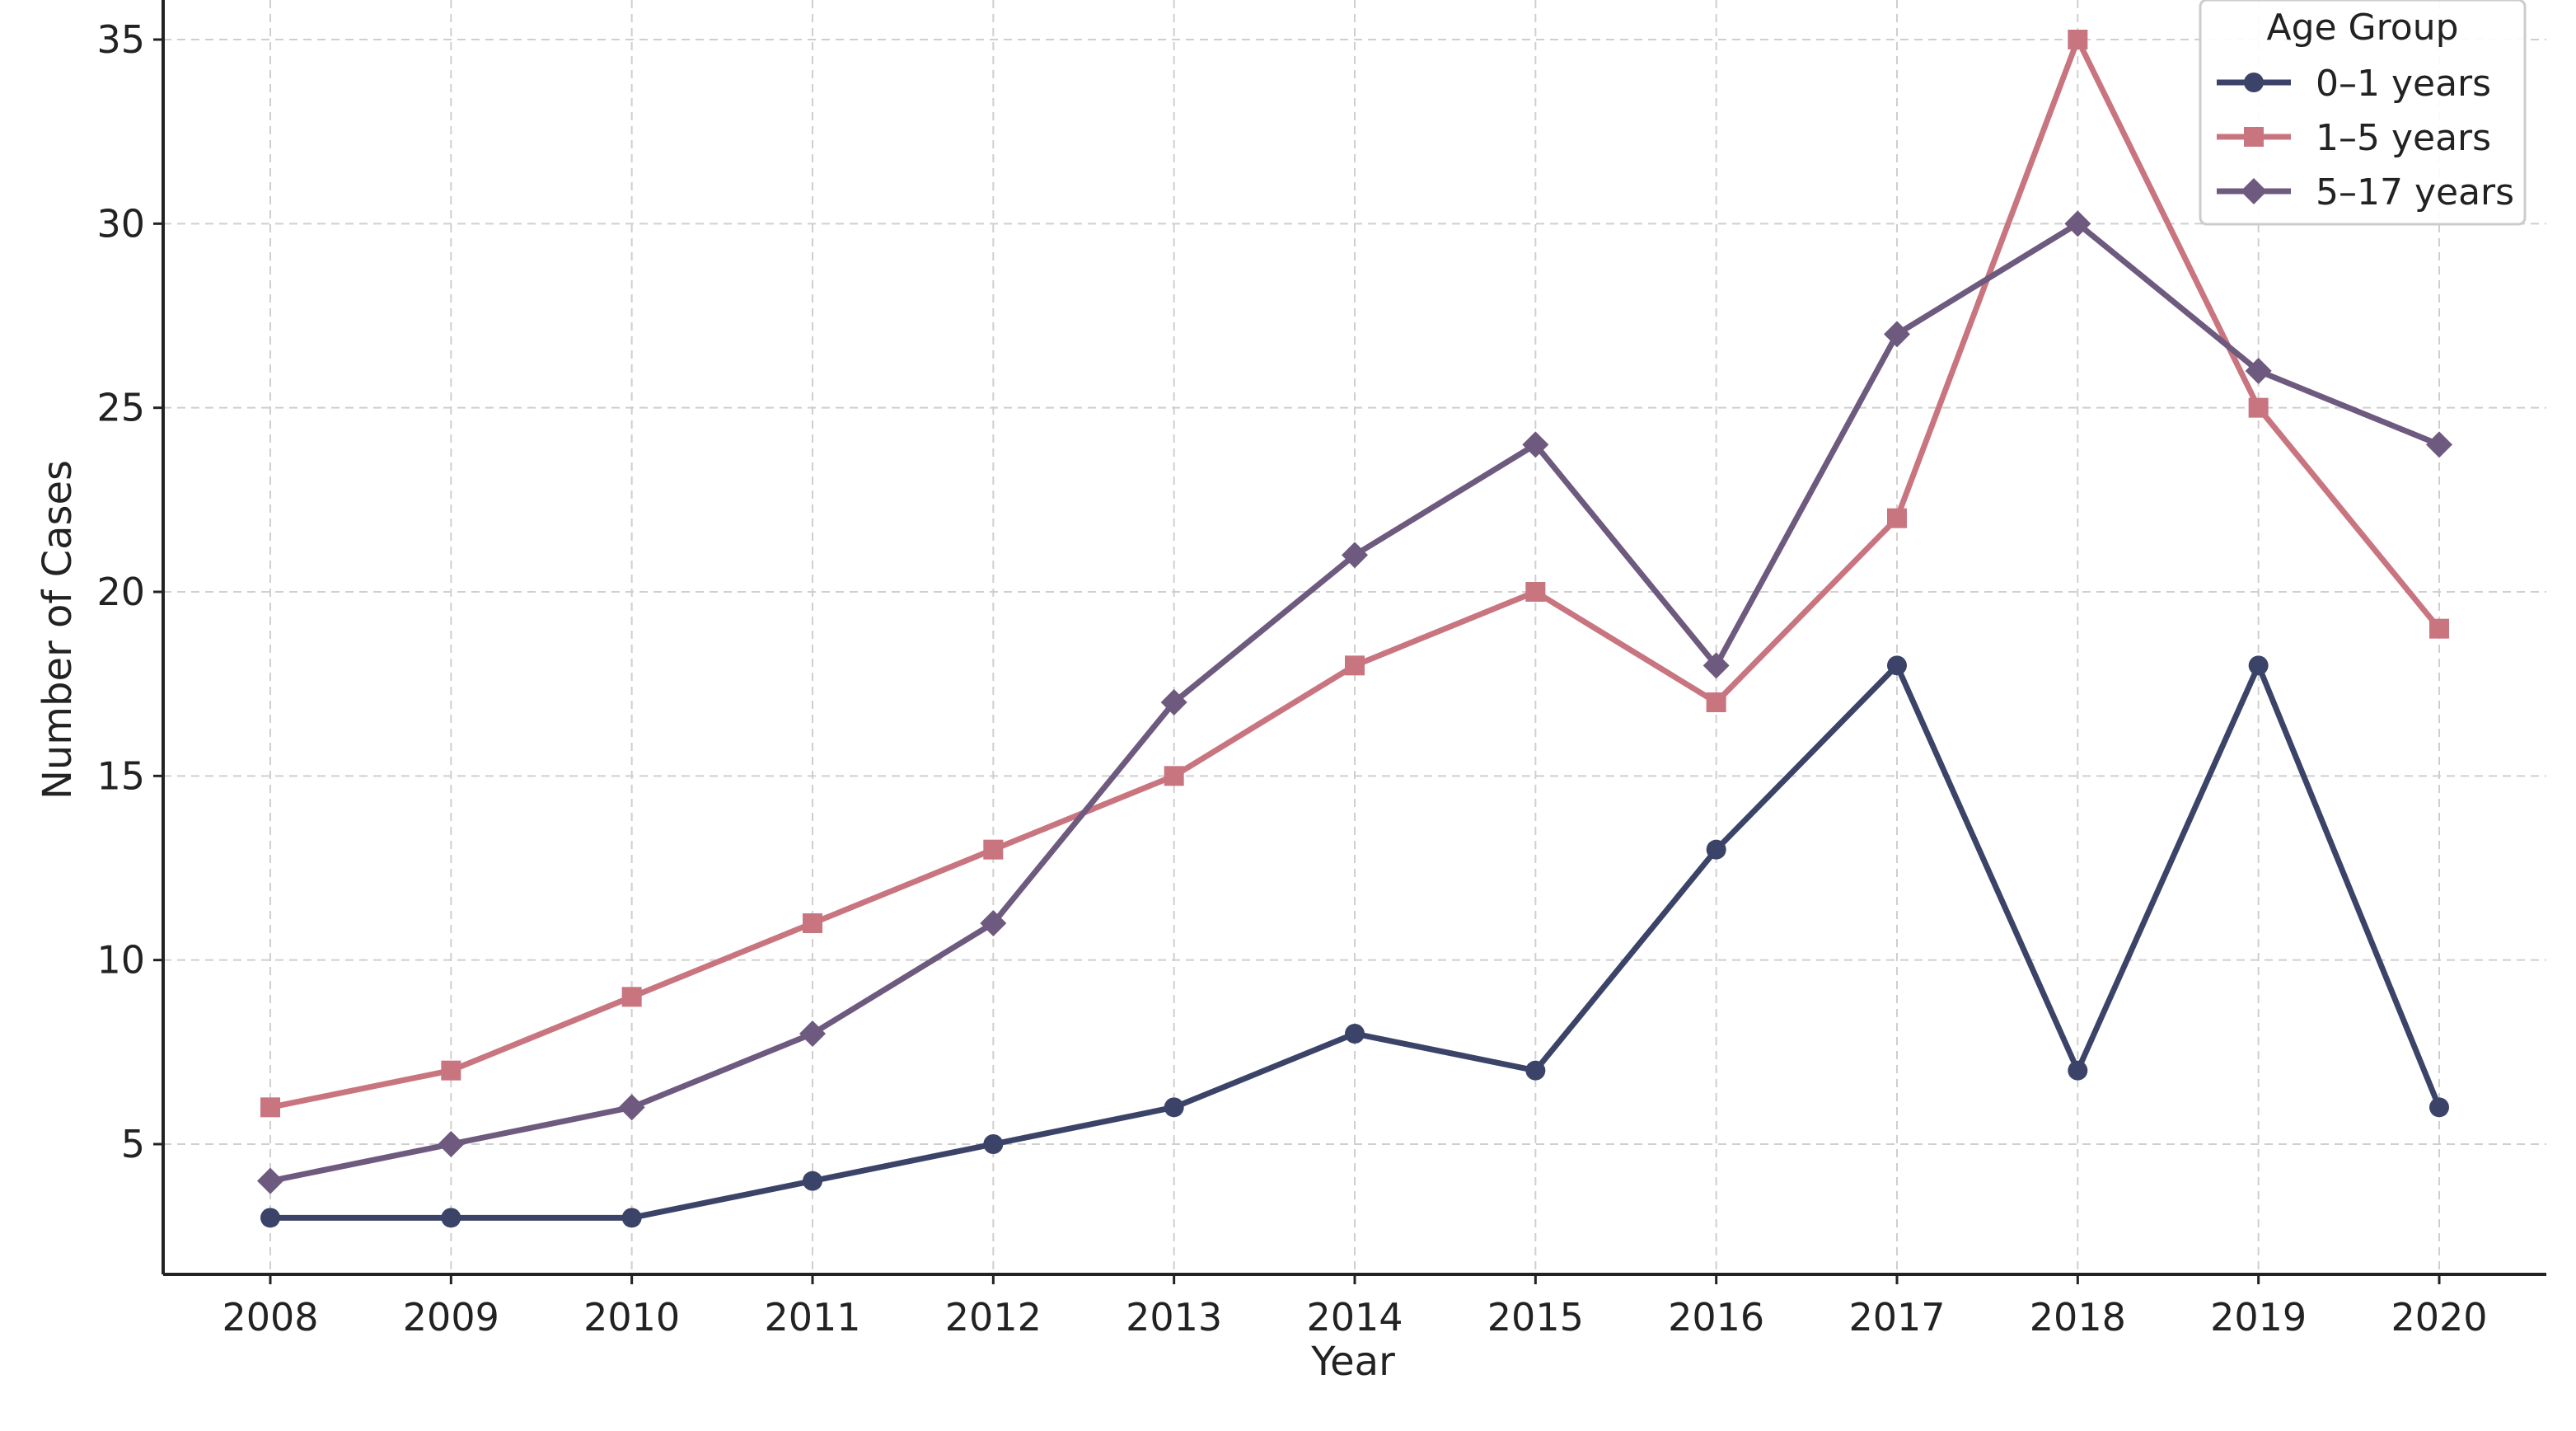 The height and width of the screenshot is (1431, 2576). What do you see at coordinates (120, 408) in the screenshot?
I see `y-tick-label: 25` at bounding box center [120, 408].